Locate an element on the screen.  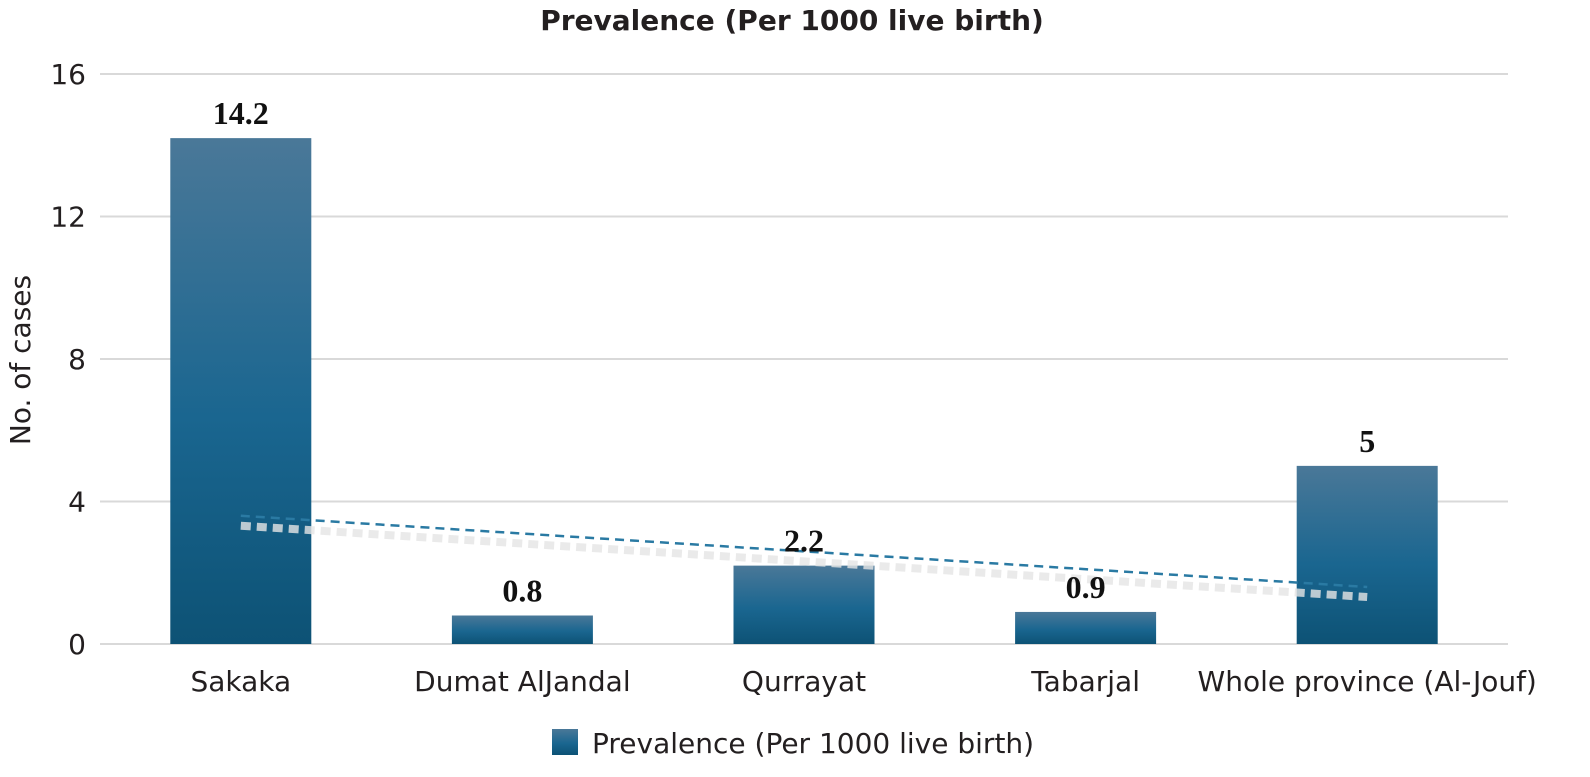
y-tick-label: 4 is located at coordinates (77, 502).